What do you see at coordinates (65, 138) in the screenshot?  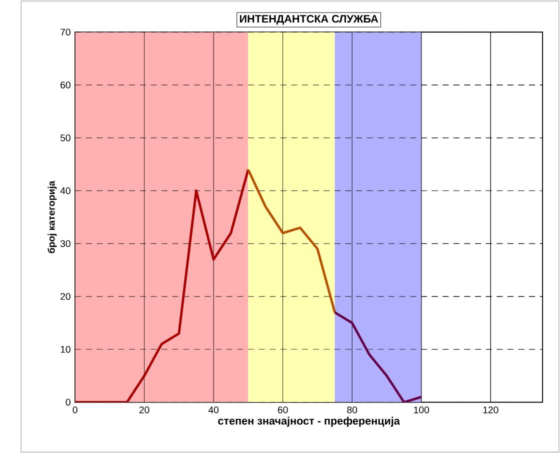 I see `y-tick-label: 50` at bounding box center [65, 138].